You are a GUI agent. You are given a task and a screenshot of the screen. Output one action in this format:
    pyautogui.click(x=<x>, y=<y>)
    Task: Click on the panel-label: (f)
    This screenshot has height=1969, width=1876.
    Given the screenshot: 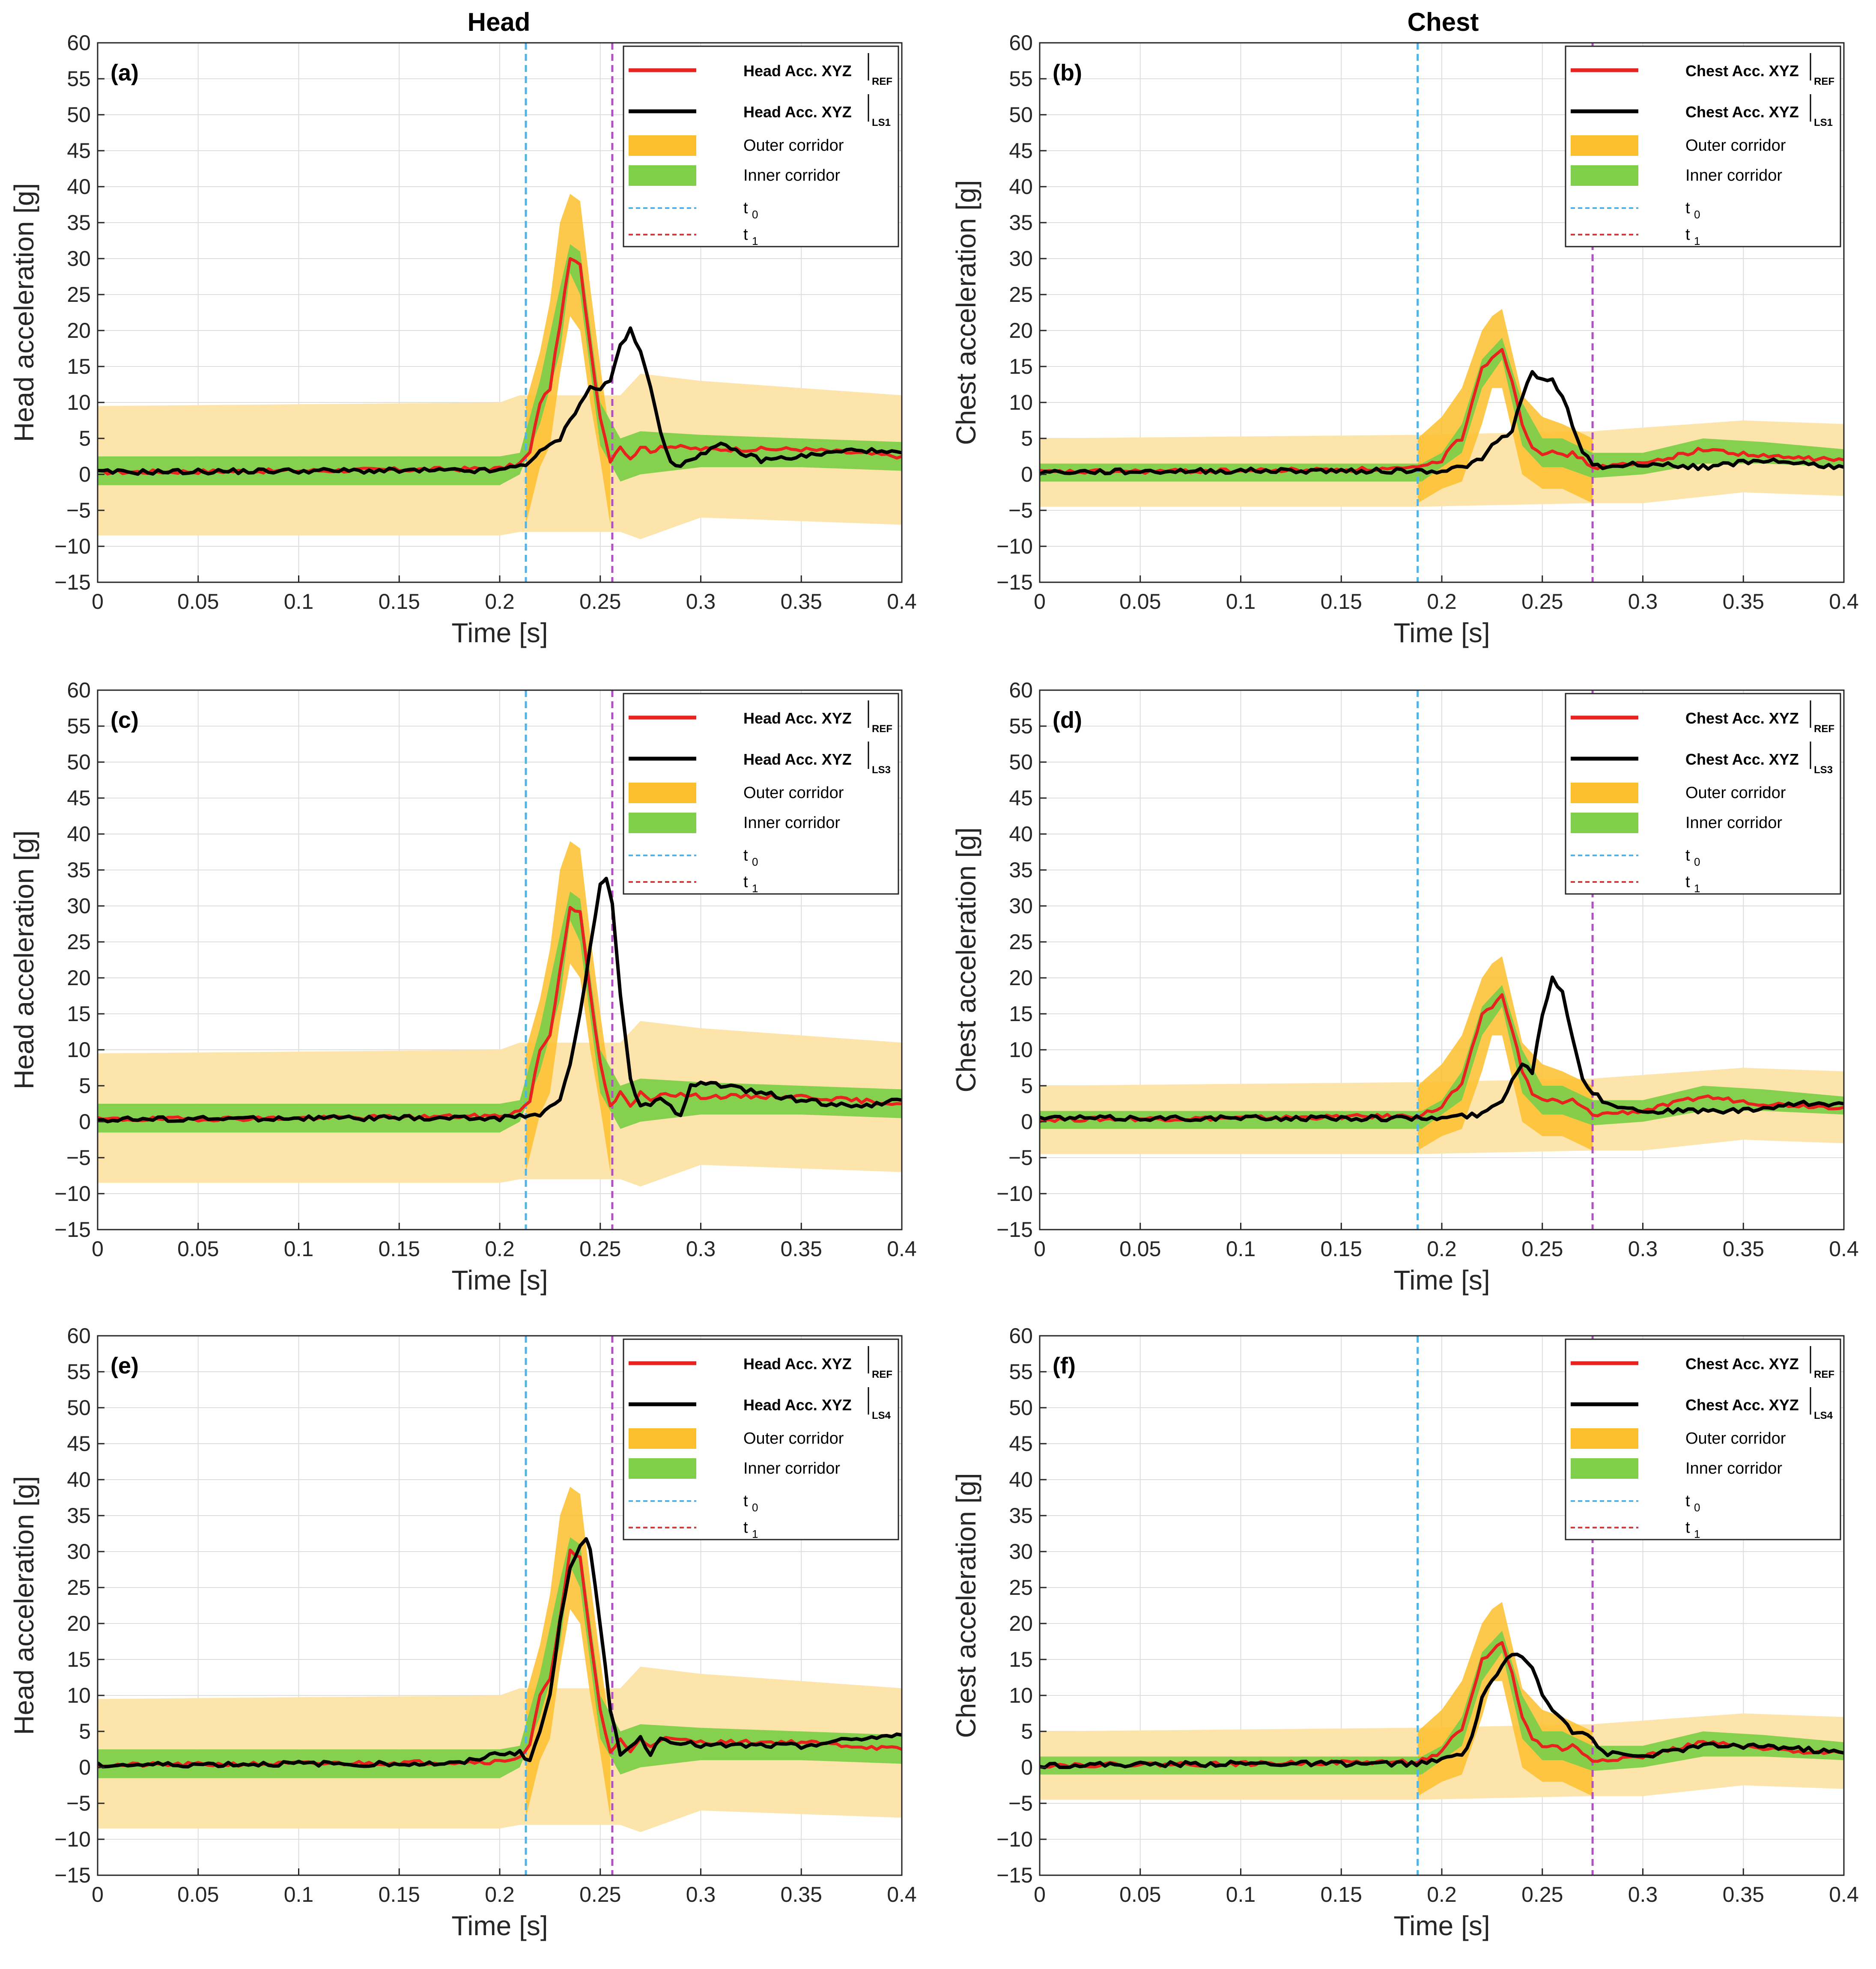 What is the action you would take?
    pyautogui.click(x=1064, y=1366)
    